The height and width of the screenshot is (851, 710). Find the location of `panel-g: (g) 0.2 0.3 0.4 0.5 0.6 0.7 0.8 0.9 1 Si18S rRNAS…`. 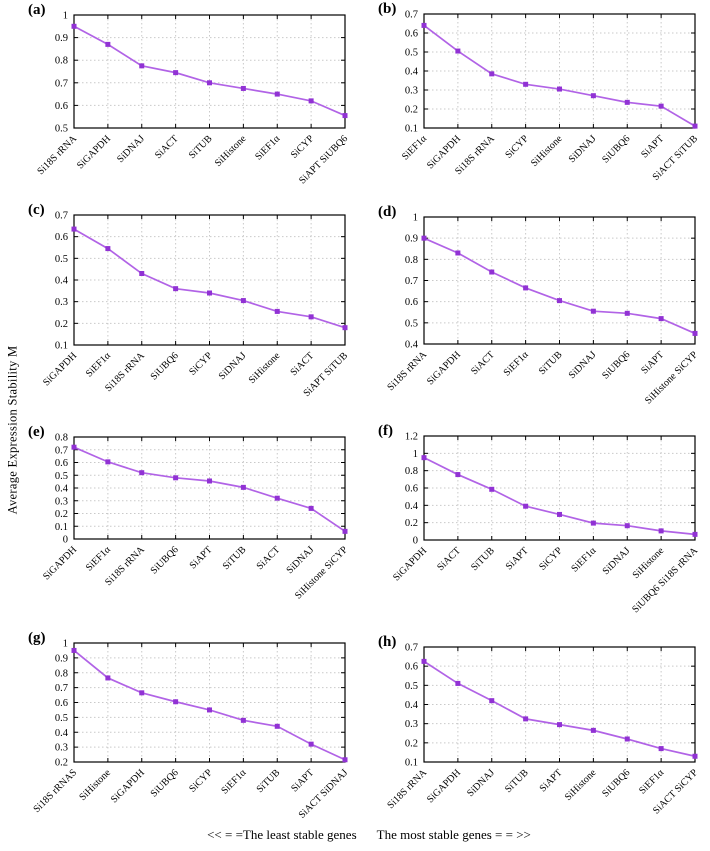

panel-g: (g) 0.2 0.3 0.4 0.5 0.6 0.7 0.8 0.9 1 Si18S rRNAS… is located at coordinates (177, 739).